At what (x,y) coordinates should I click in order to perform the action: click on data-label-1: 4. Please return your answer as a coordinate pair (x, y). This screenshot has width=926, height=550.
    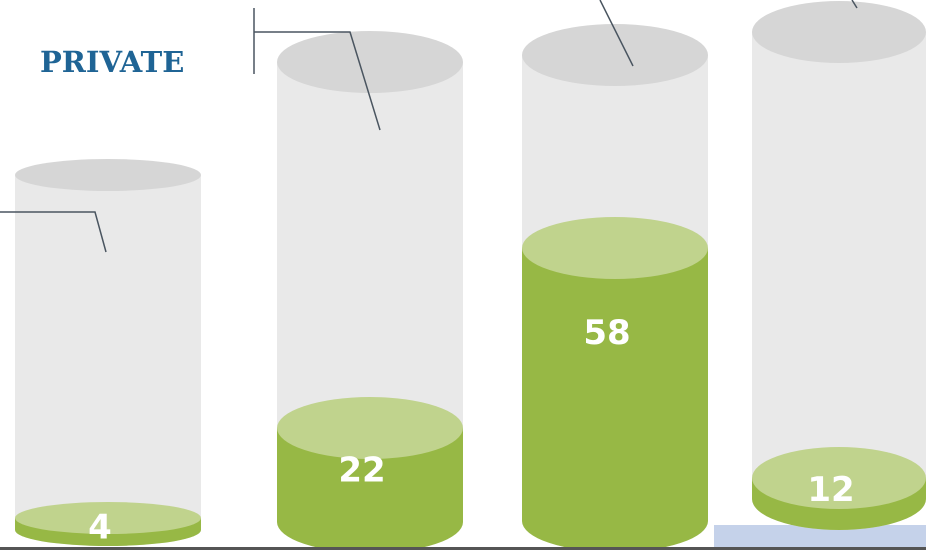
    Looking at the image, I should click on (100, 528).